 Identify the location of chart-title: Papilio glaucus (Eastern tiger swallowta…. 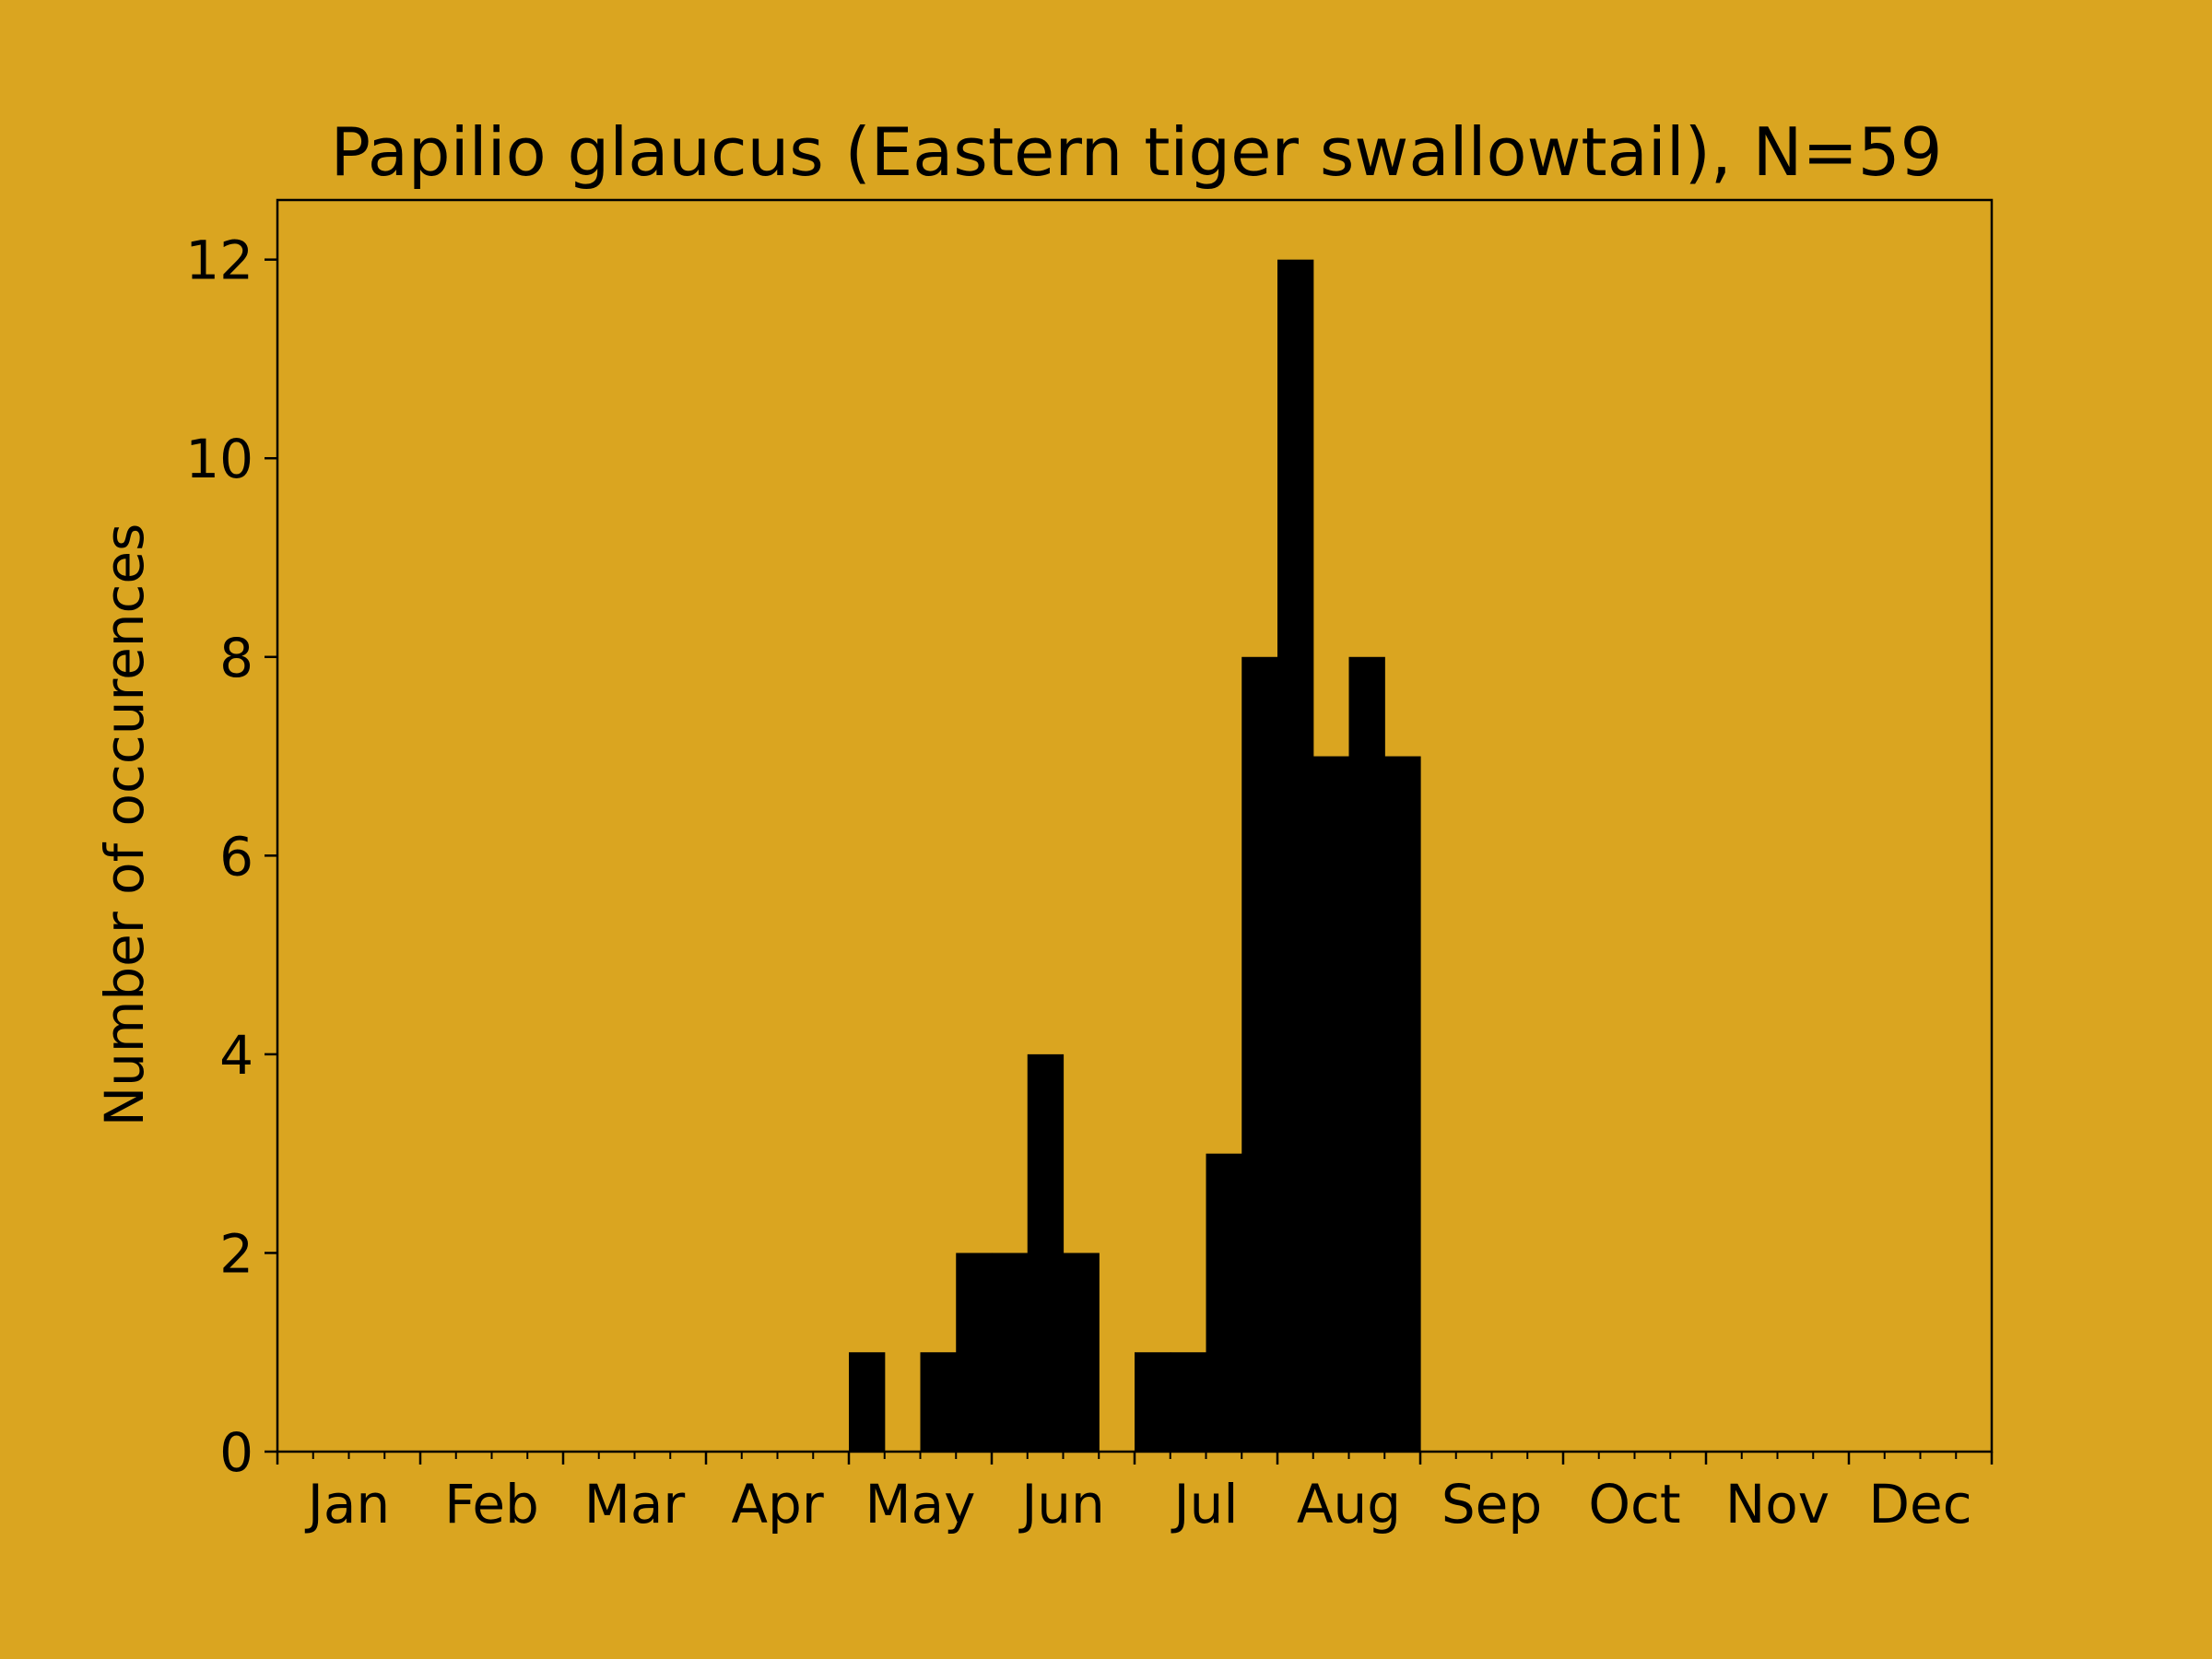
(1137, 152).